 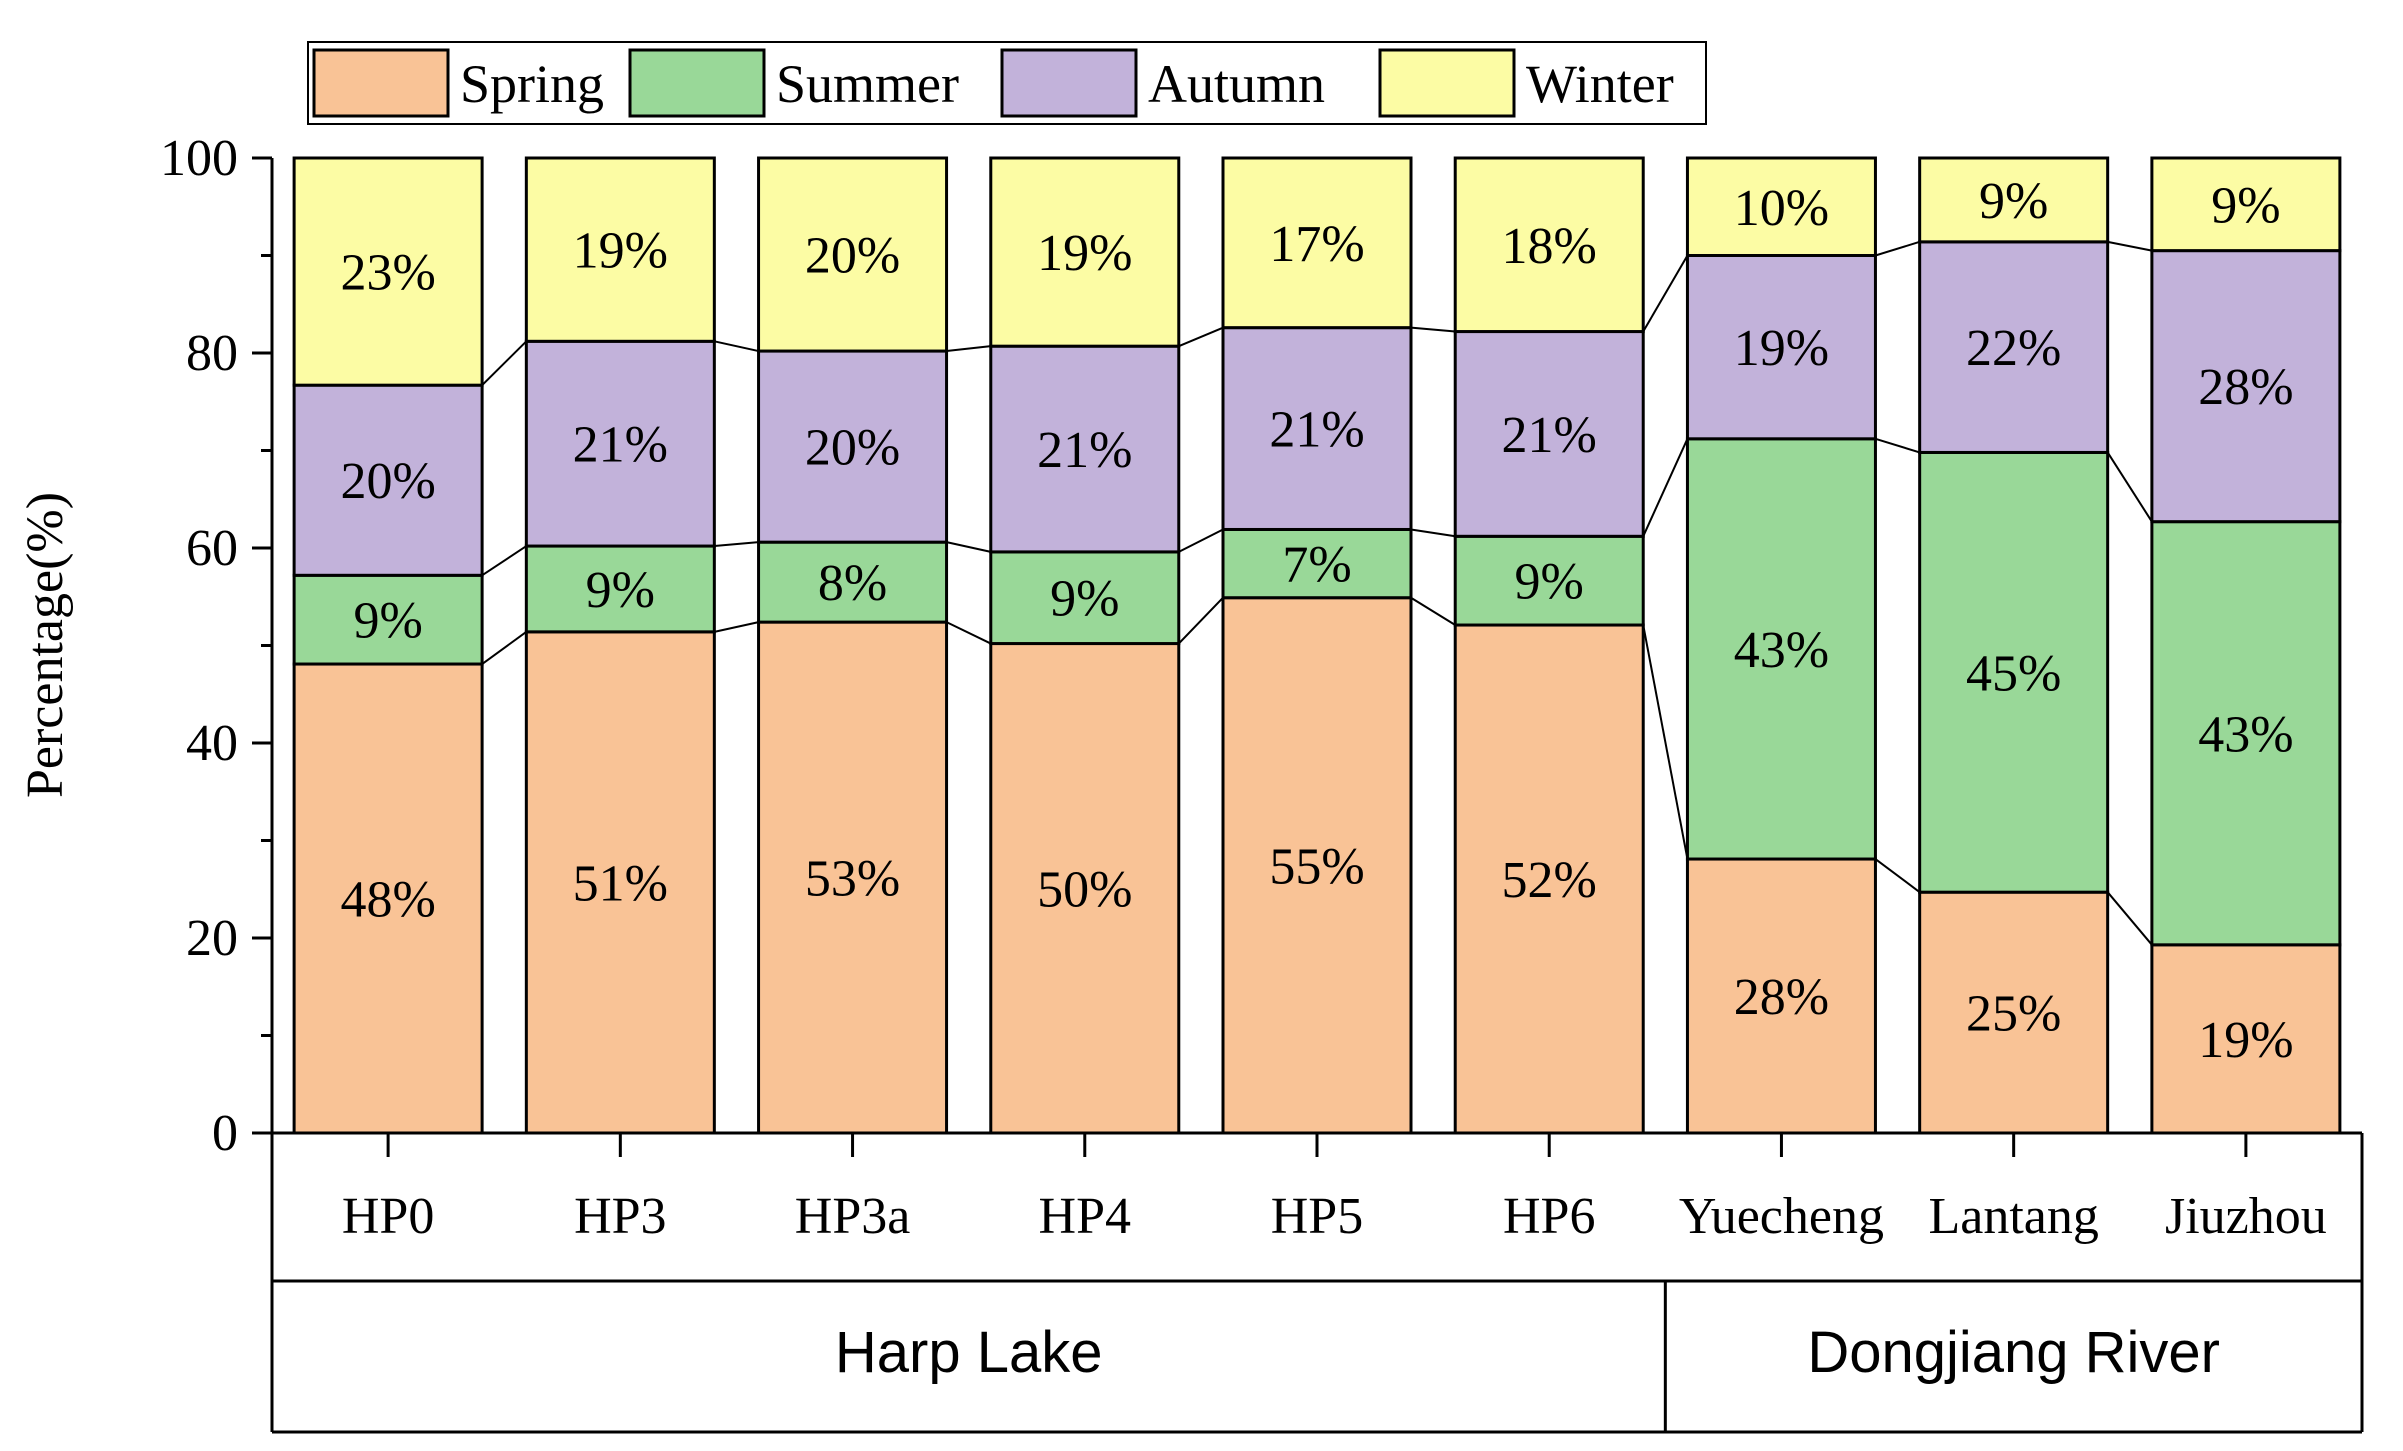 I want to click on bar-winter-yuecheng, so click(x=1781, y=206).